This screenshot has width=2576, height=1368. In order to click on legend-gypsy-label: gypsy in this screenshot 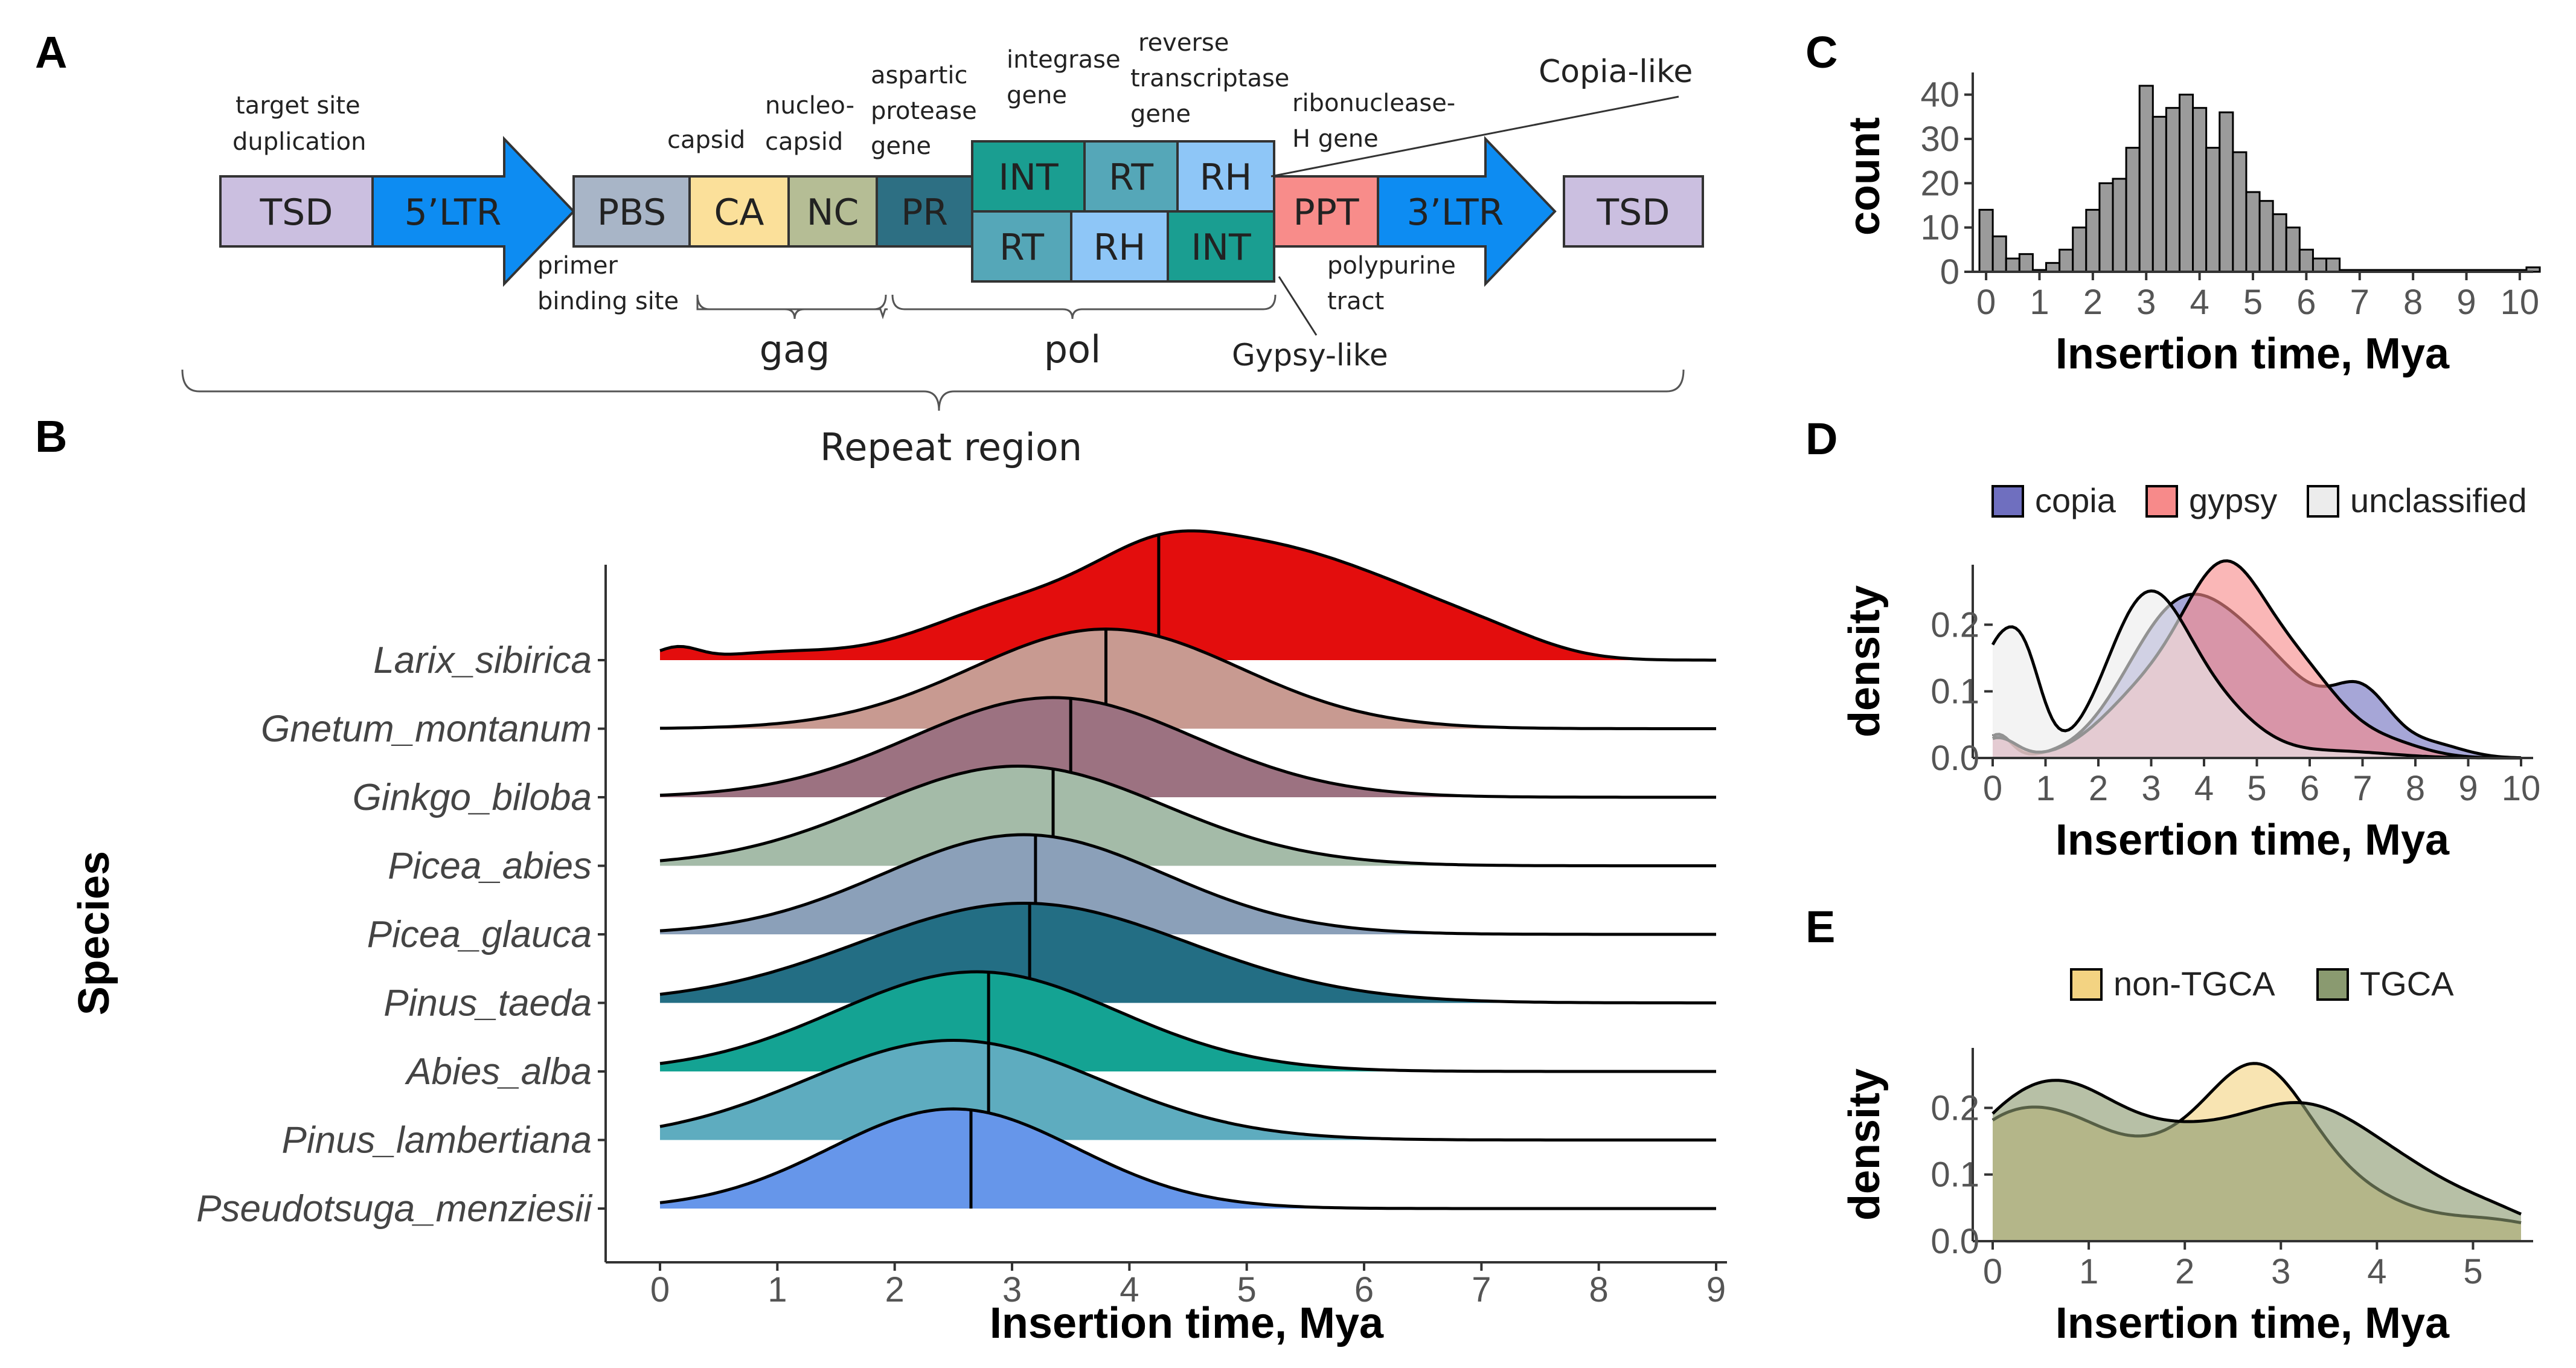, I will do `click(2233, 500)`.